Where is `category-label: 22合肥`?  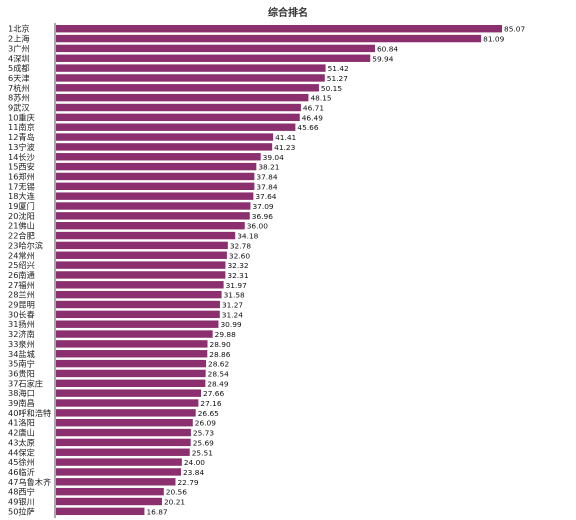 category-label: 22合肥 is located at coordinates (21, 236).